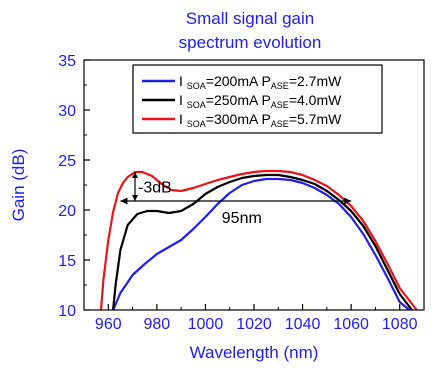 The image size is (438, 372). I want to click on x-axis-label: Wavelength (nm), so click(254, 352).